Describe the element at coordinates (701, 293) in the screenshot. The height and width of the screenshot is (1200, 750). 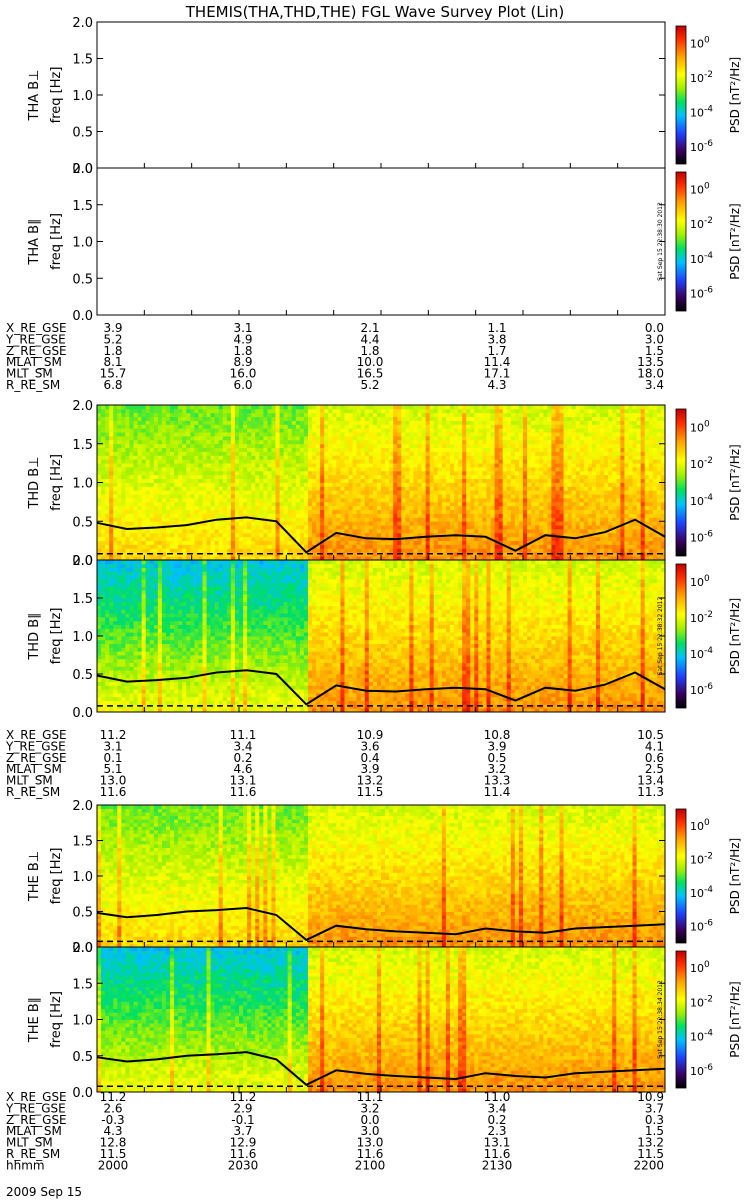
I see `colorbar-tick-label: 10-6` at that location.